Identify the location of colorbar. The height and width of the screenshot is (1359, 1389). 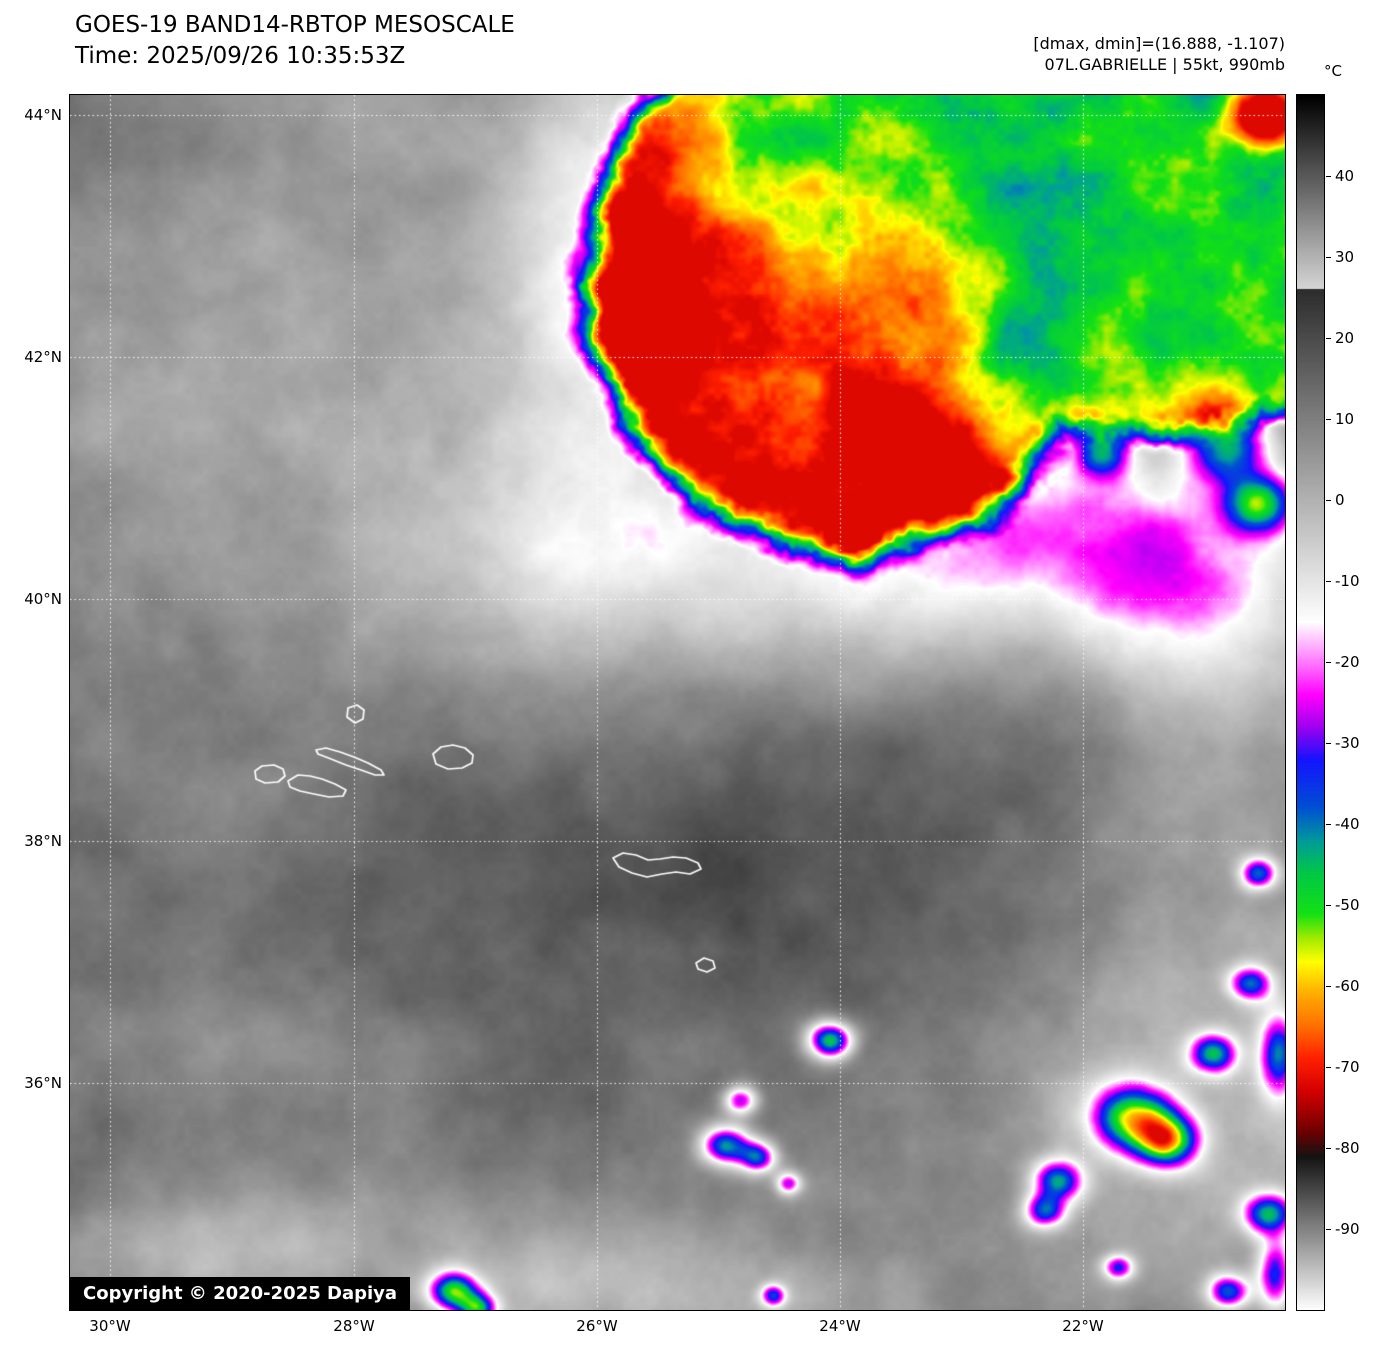
(1310, 702).